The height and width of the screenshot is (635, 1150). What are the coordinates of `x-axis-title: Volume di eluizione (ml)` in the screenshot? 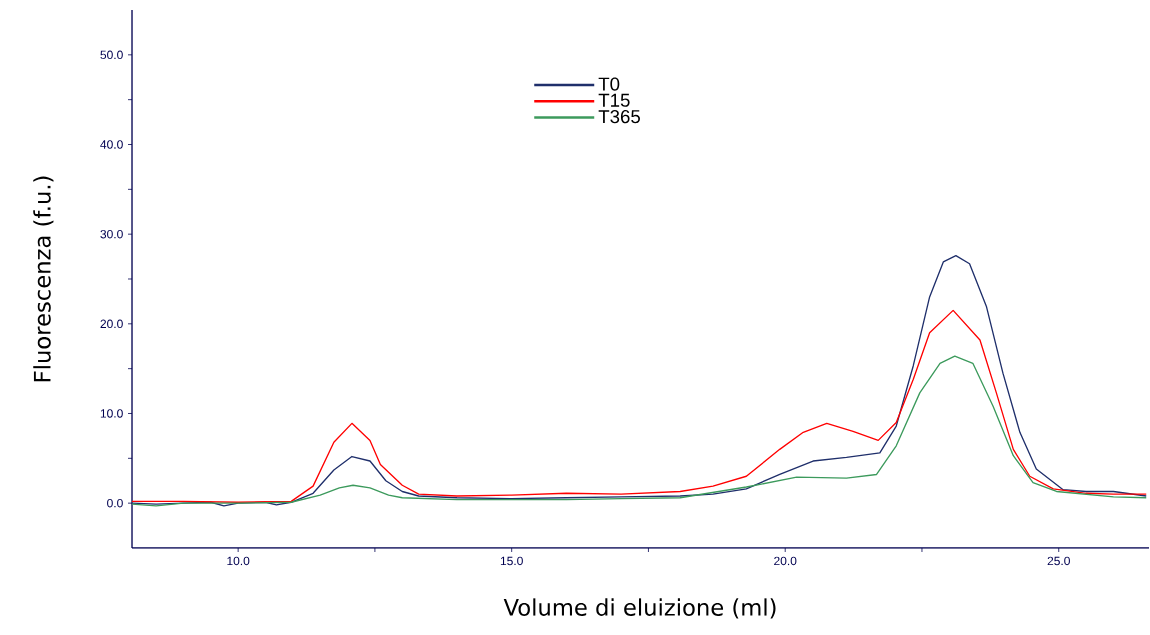 It's located at (639, 608).